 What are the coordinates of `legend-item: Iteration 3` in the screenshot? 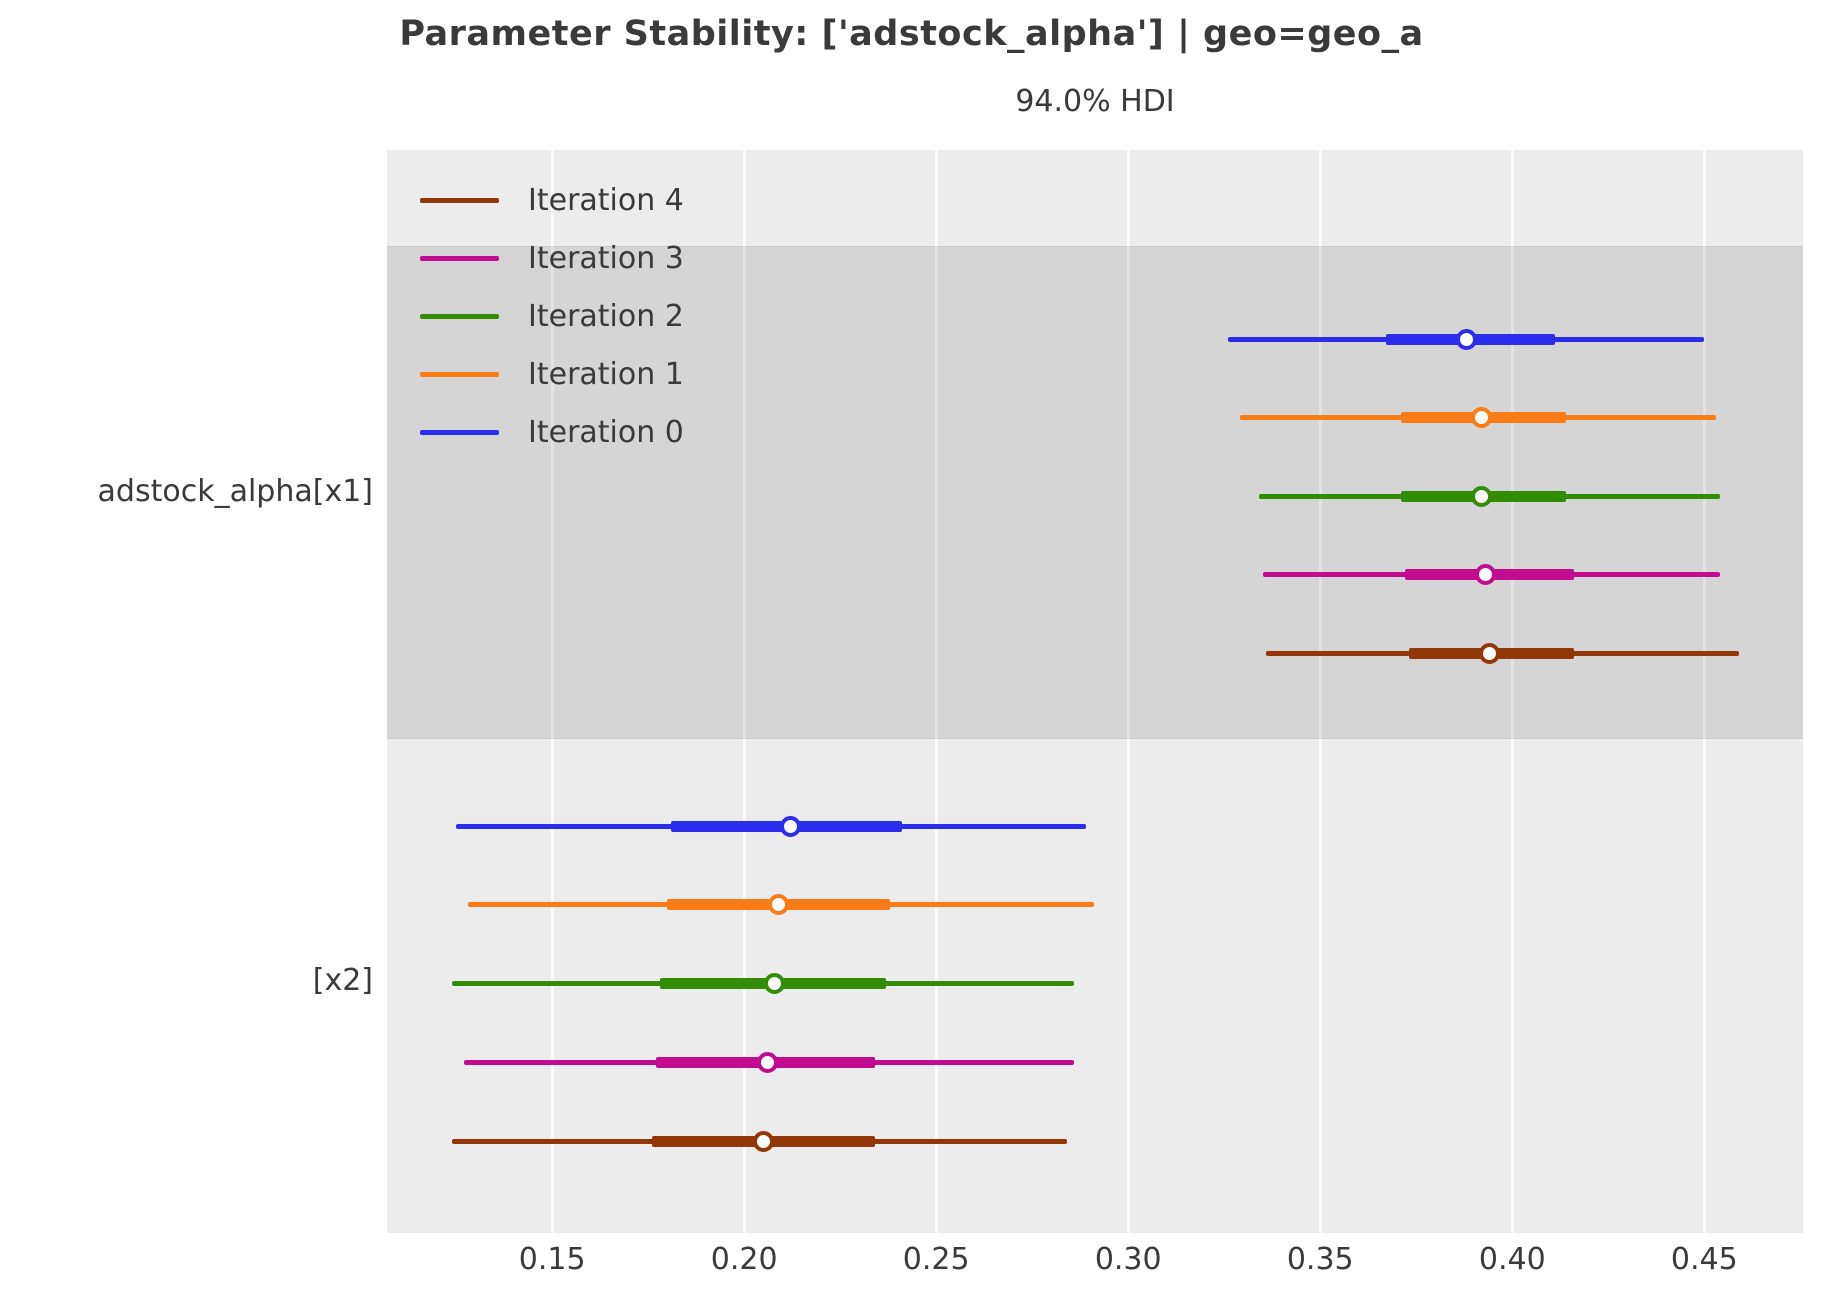 It's located at (570, 259).